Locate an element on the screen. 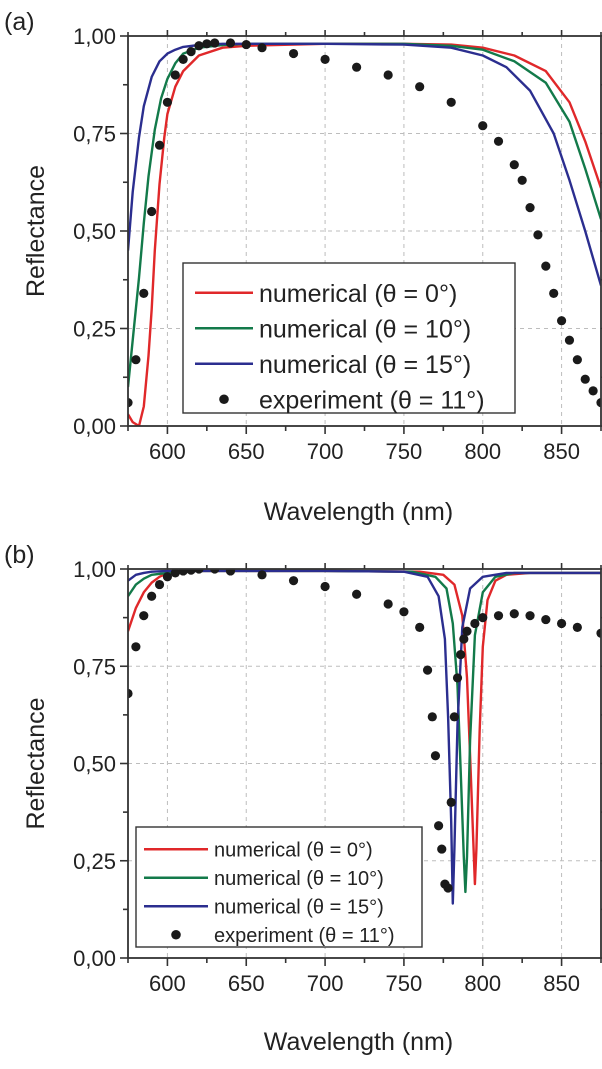  x-tick-label: 800 is located at coordinates (482, 983).